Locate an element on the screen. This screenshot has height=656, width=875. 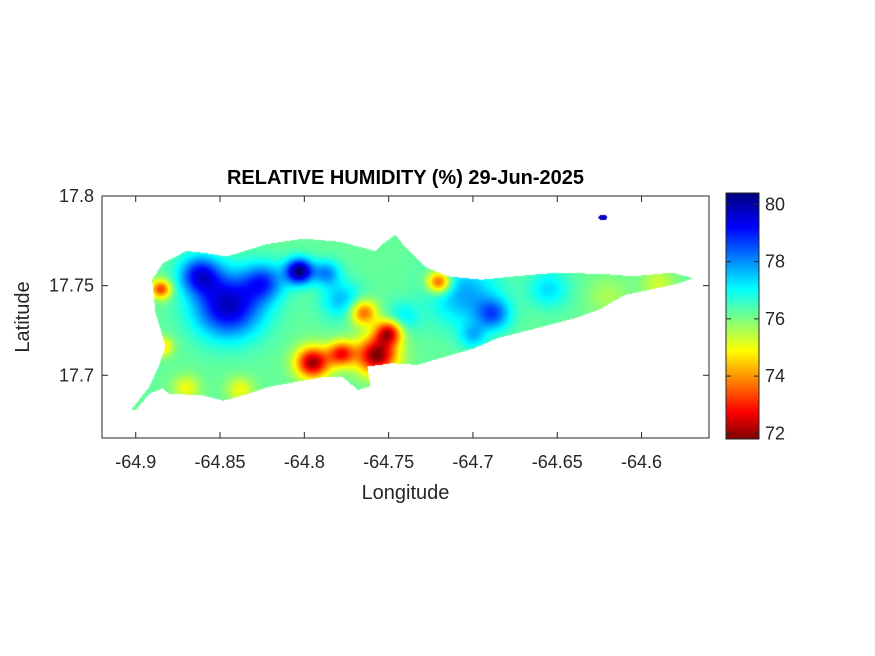
colorbar is located at coordinates (742, 316).